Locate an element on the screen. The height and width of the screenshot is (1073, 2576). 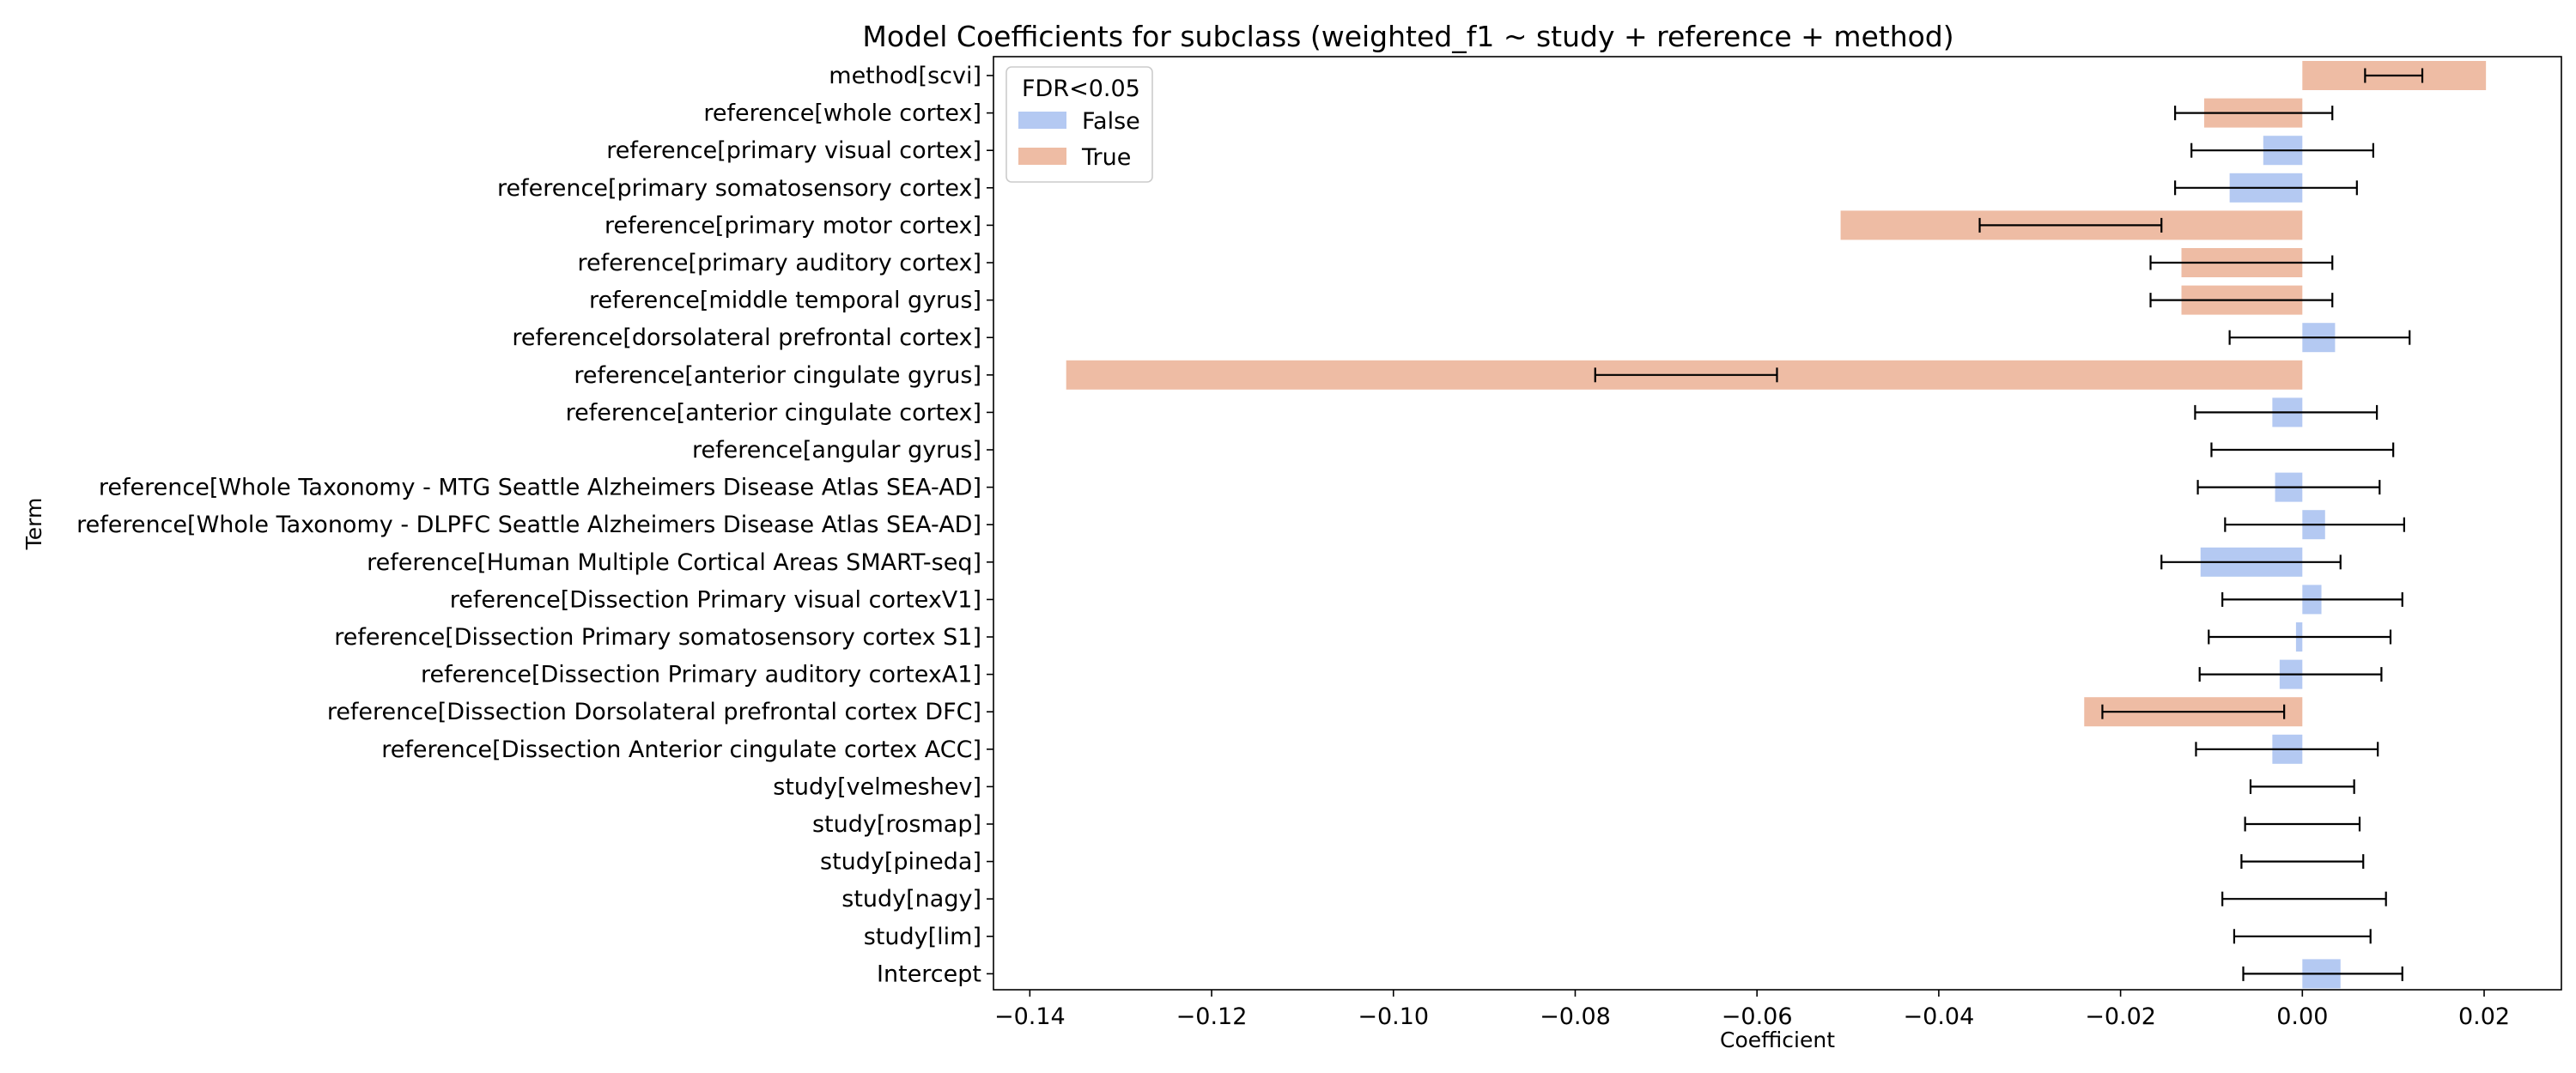
y-tick-label: reference[primary motor cortex] is located at coordinates (793, 226).